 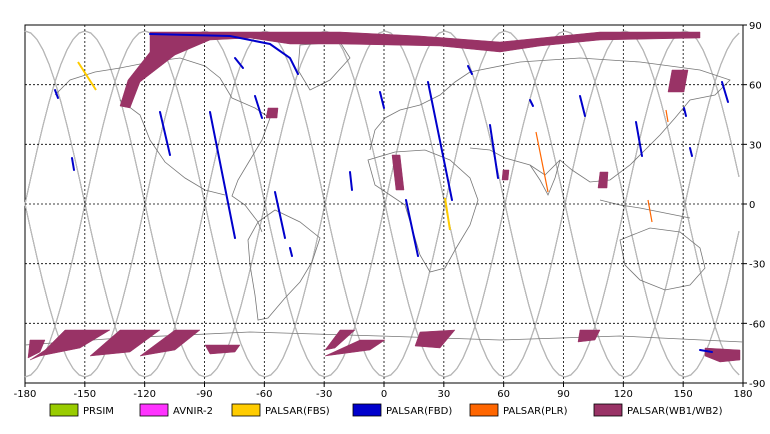 I want to click on y-tick-label: 60, so click(x=755, y=86).